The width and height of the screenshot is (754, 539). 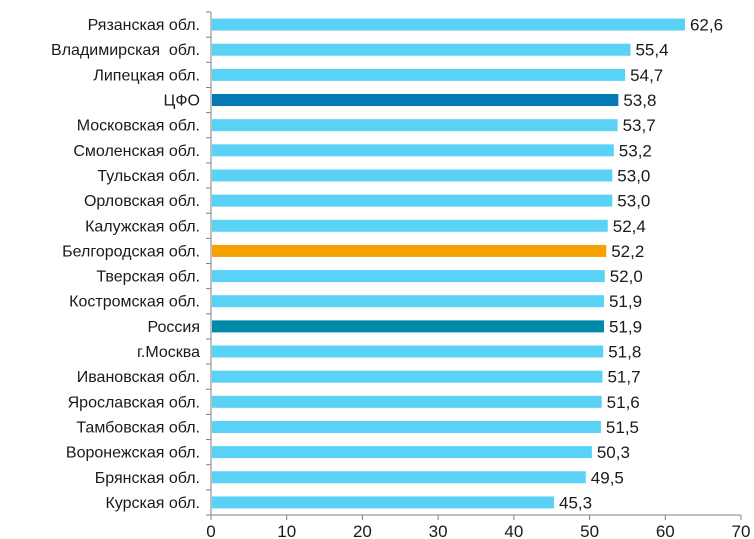 I want to click on x-tick-label: 0, so click(x=210, y=530).